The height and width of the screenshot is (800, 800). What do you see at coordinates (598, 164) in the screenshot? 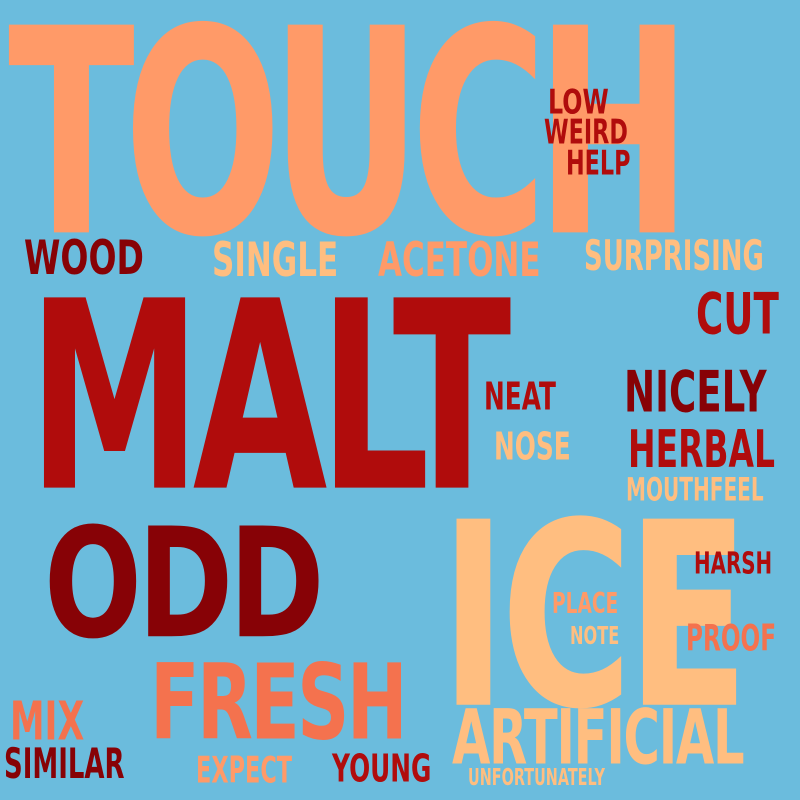
I see `word-help: HELP` at bounding box center [598, 164].